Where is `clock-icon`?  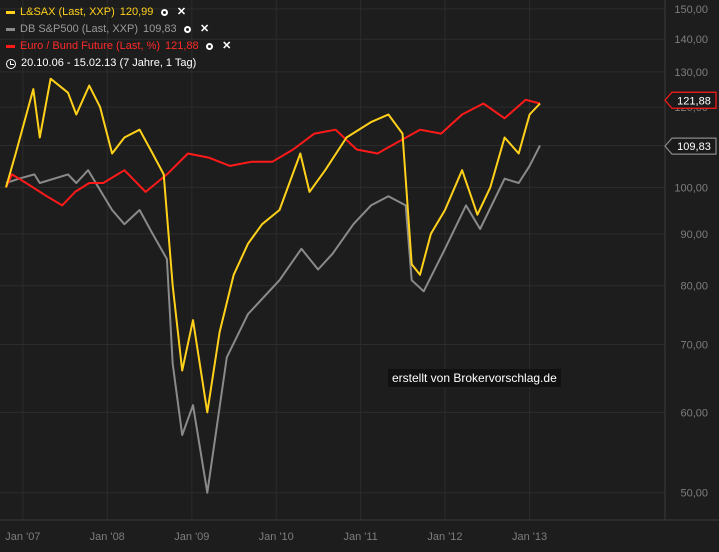 clock-icon is located at coordinates (11, 63).